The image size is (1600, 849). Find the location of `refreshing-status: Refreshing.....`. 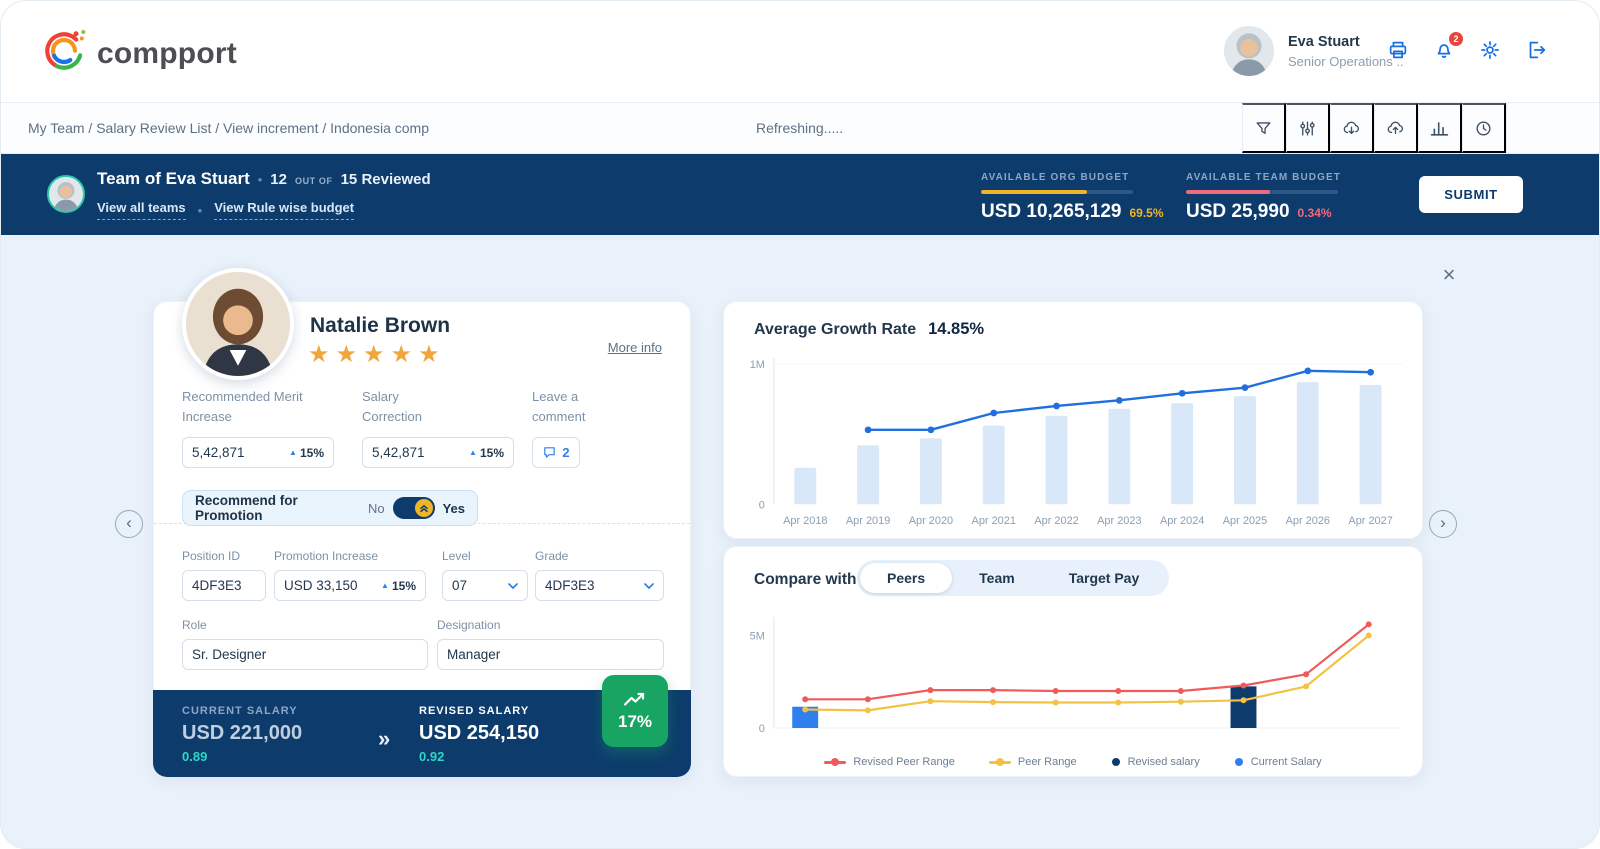

refreshing-status: Refreshing..... is located at coordinates (800, 128).